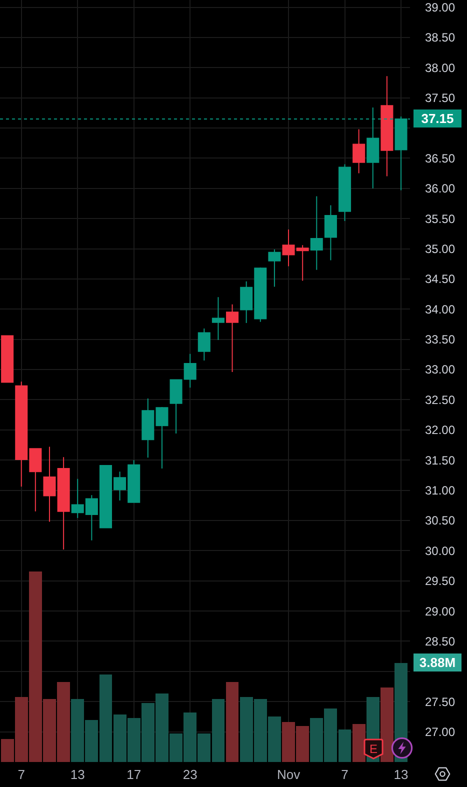 This screenshot has width=467, height=787. I want to click on y-tick-label: 34.50, so click(440, 279).